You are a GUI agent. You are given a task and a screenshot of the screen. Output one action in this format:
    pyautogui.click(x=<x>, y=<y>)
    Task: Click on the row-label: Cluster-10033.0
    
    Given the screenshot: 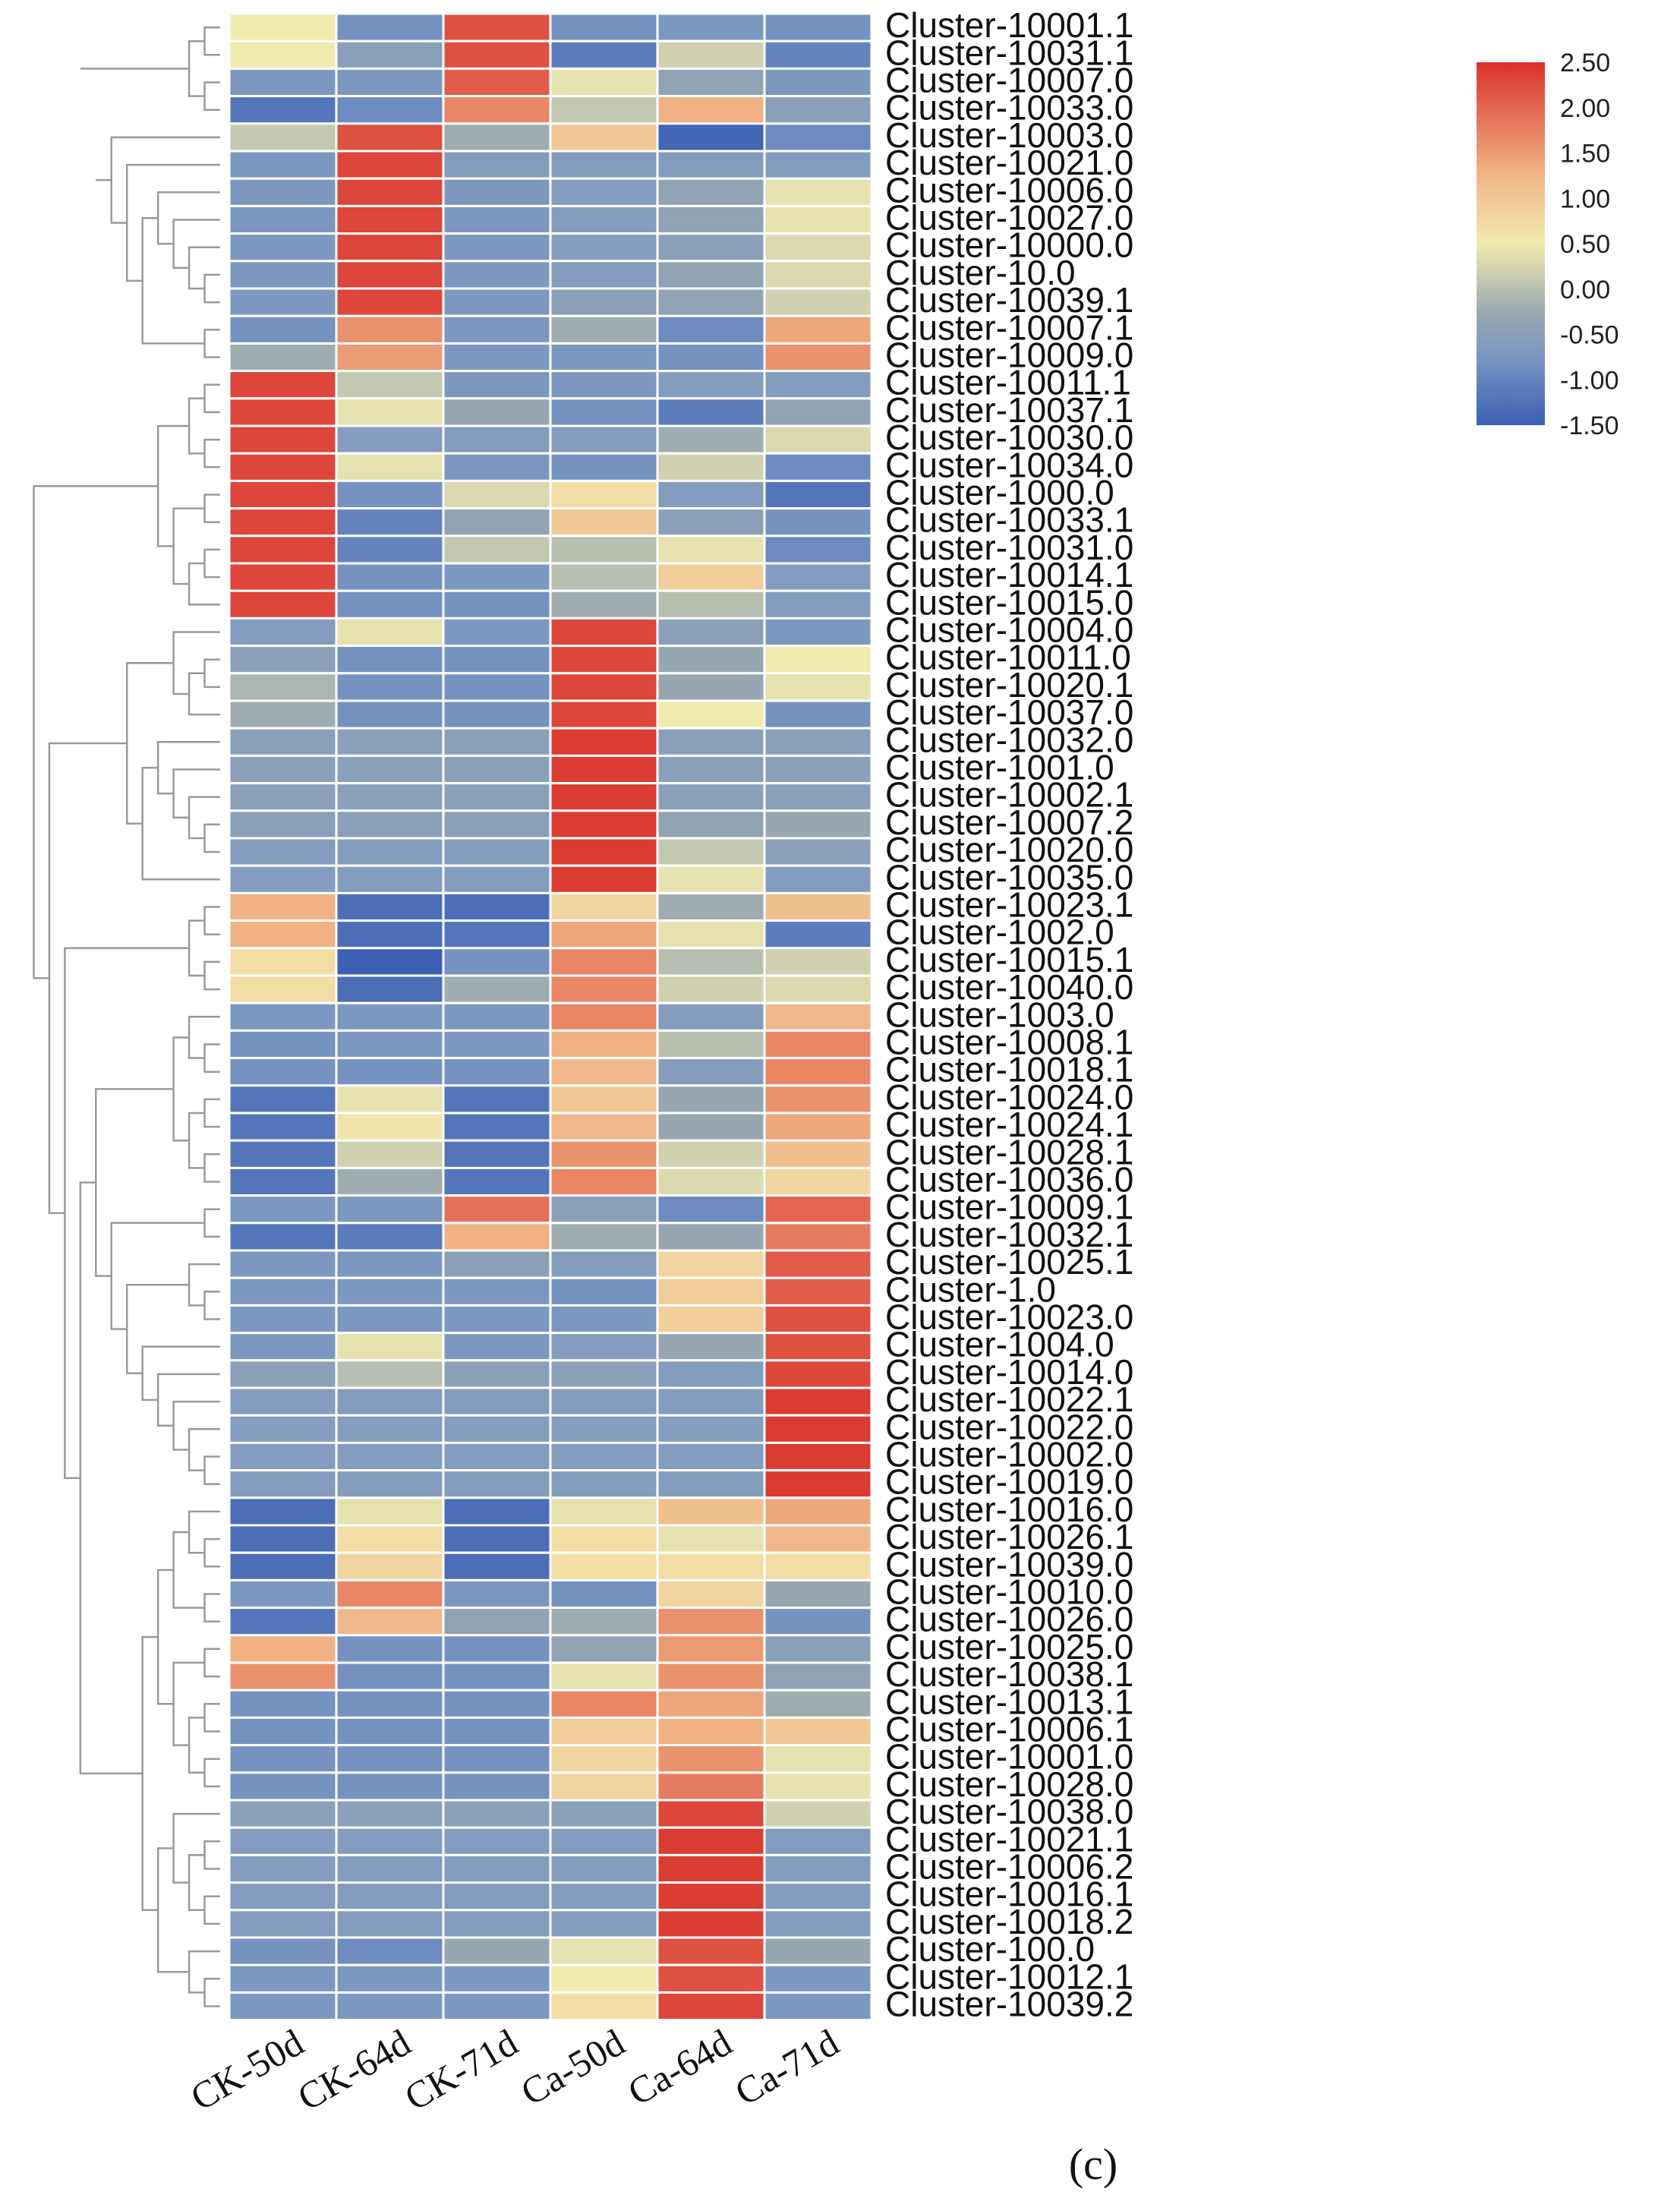 What is the action you would take?
    pyautogui.click(x=1009, y=108)
    